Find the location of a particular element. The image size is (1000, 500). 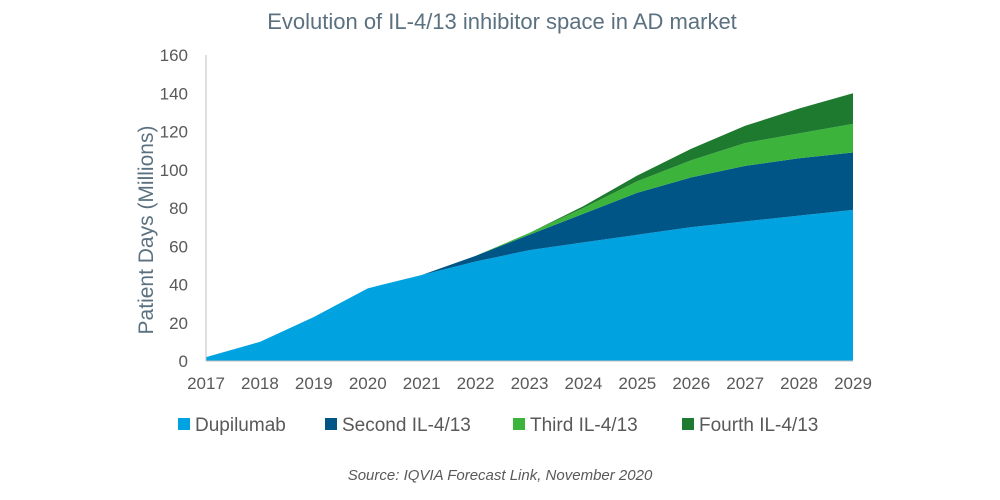

x-tick-label: 2017 is located at coordinates (206, 383).